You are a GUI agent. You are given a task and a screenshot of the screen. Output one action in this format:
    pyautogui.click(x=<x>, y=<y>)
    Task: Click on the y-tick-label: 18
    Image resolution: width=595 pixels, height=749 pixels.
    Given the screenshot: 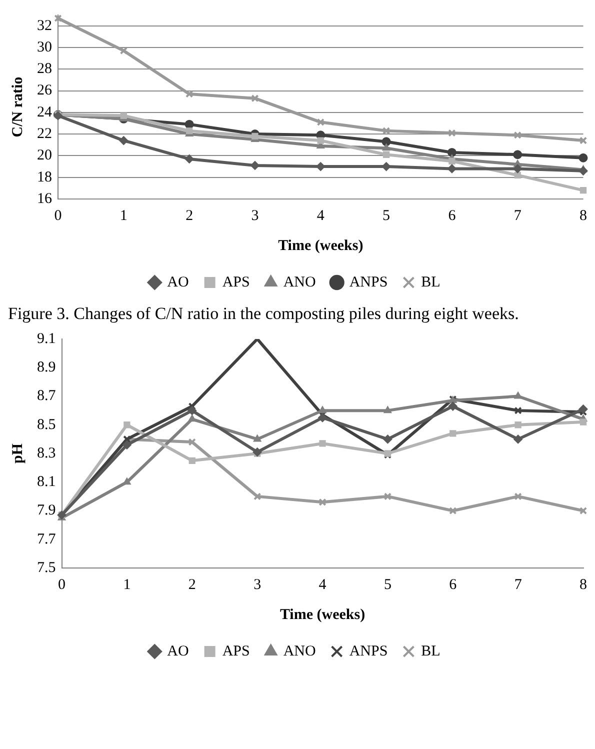 What is the action you would take?
    pyautogui.click(x=44, y=177)
    